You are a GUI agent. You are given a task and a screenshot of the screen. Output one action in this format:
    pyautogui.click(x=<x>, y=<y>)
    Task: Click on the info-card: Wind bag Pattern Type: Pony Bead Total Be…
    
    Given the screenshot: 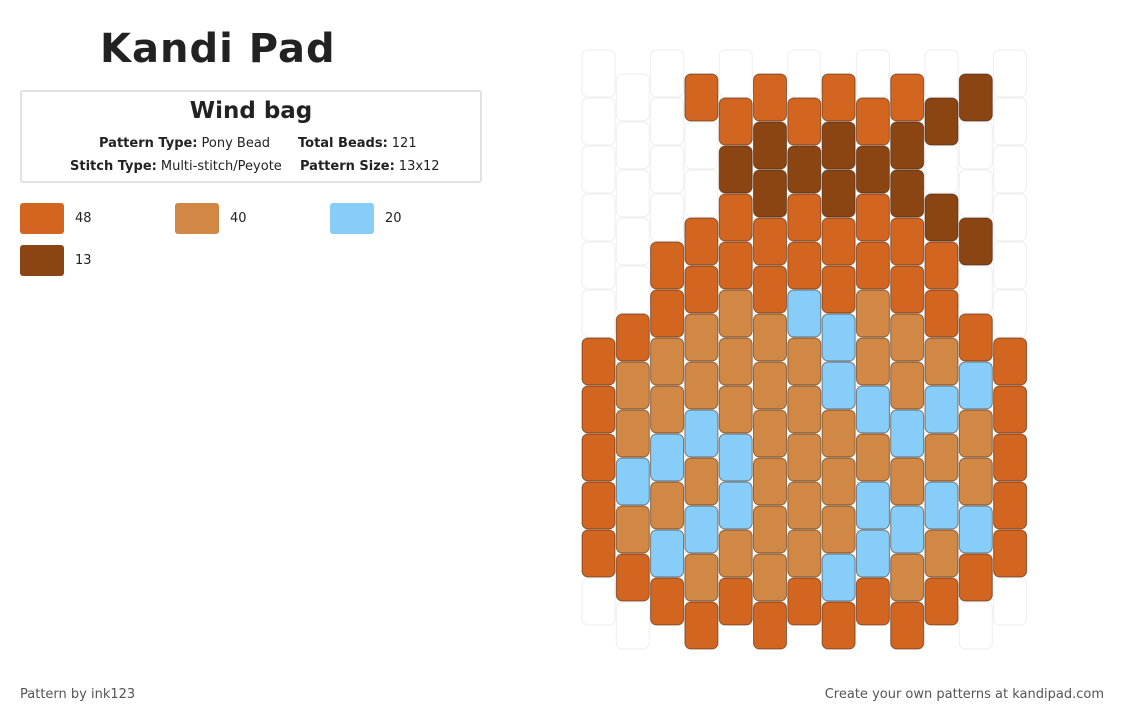 What is the action you would take?
    pyautogui.click(x=251, y=136)
    